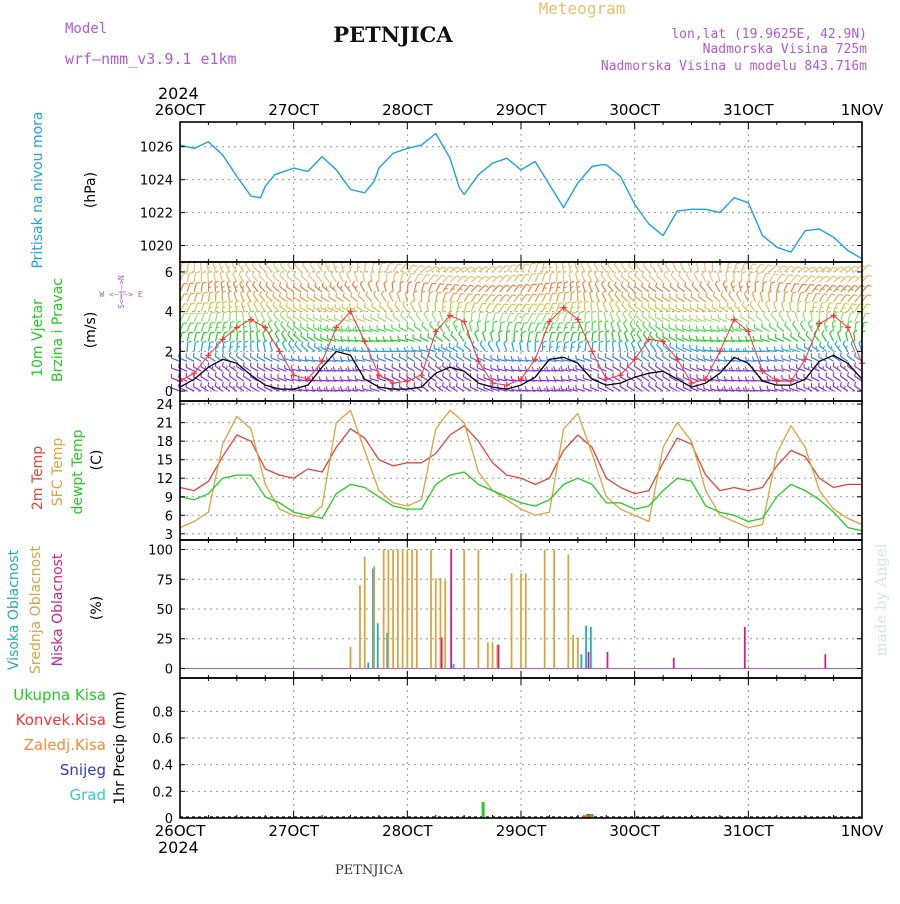 The width and height of the screenshot is (900, 904). Describe the element at coordinates (734, 66) in the screenshot. I see `model-altitude-label: Nadmorska Visina u modelu 843.716m` at that location.